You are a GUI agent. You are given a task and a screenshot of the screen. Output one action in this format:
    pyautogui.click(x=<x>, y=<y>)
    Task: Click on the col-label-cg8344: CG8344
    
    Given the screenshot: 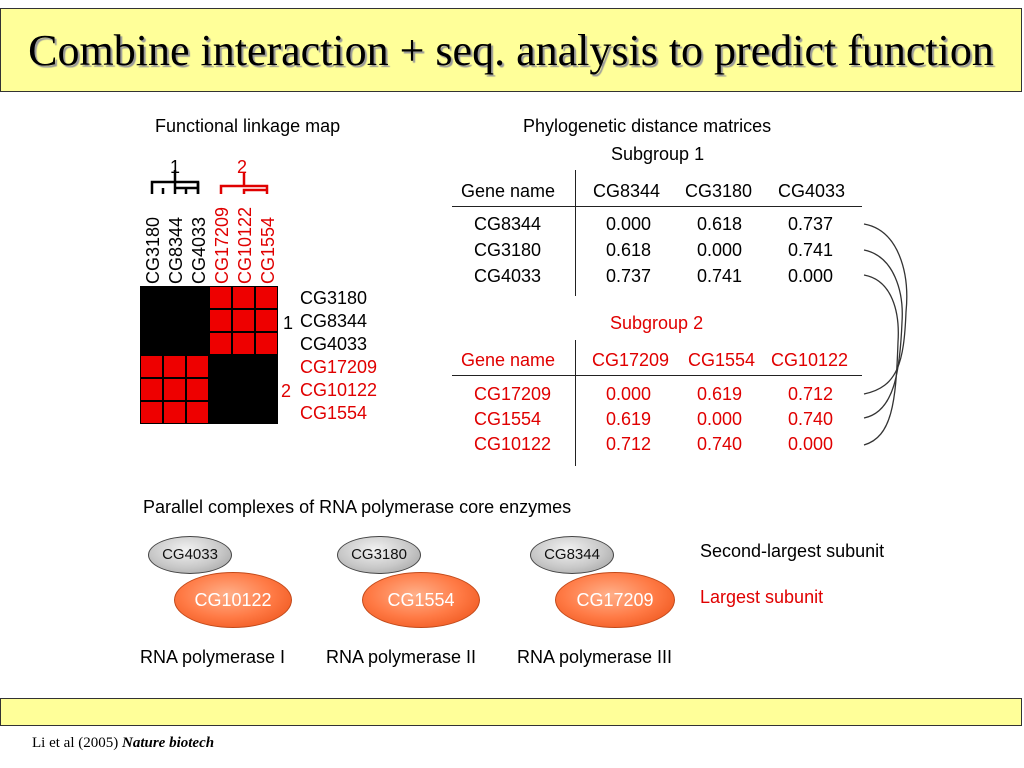 What is the action you would take?
    pyautogui.click(x=176, y=250)
    